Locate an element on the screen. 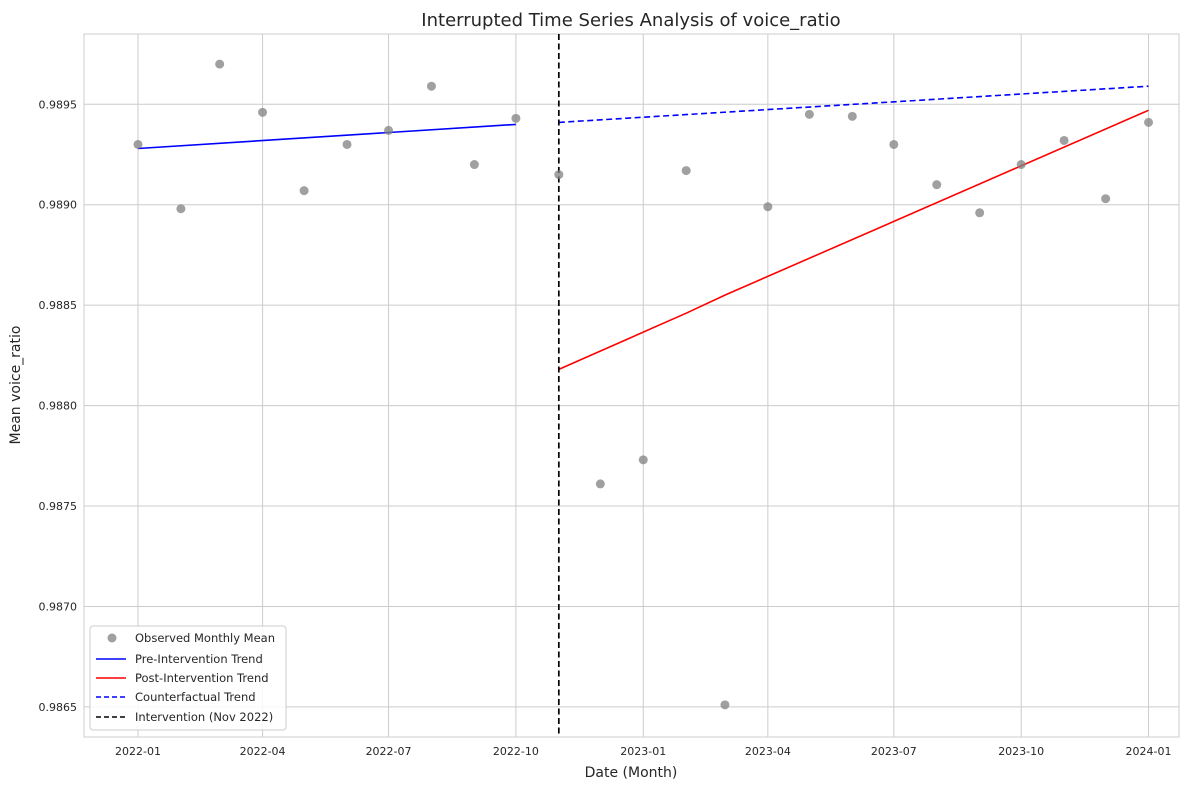 This screenshot has height=790, width=1189. counterfactual-trend-line is located at coordinates (853, 104).